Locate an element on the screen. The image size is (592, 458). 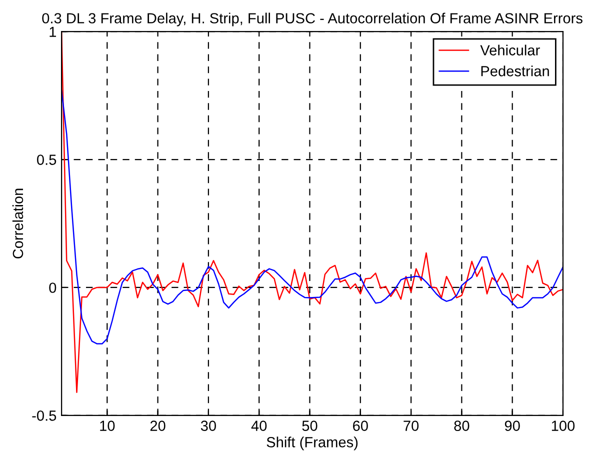
x-tick-label: 10 is located at coordinates (107, 425).